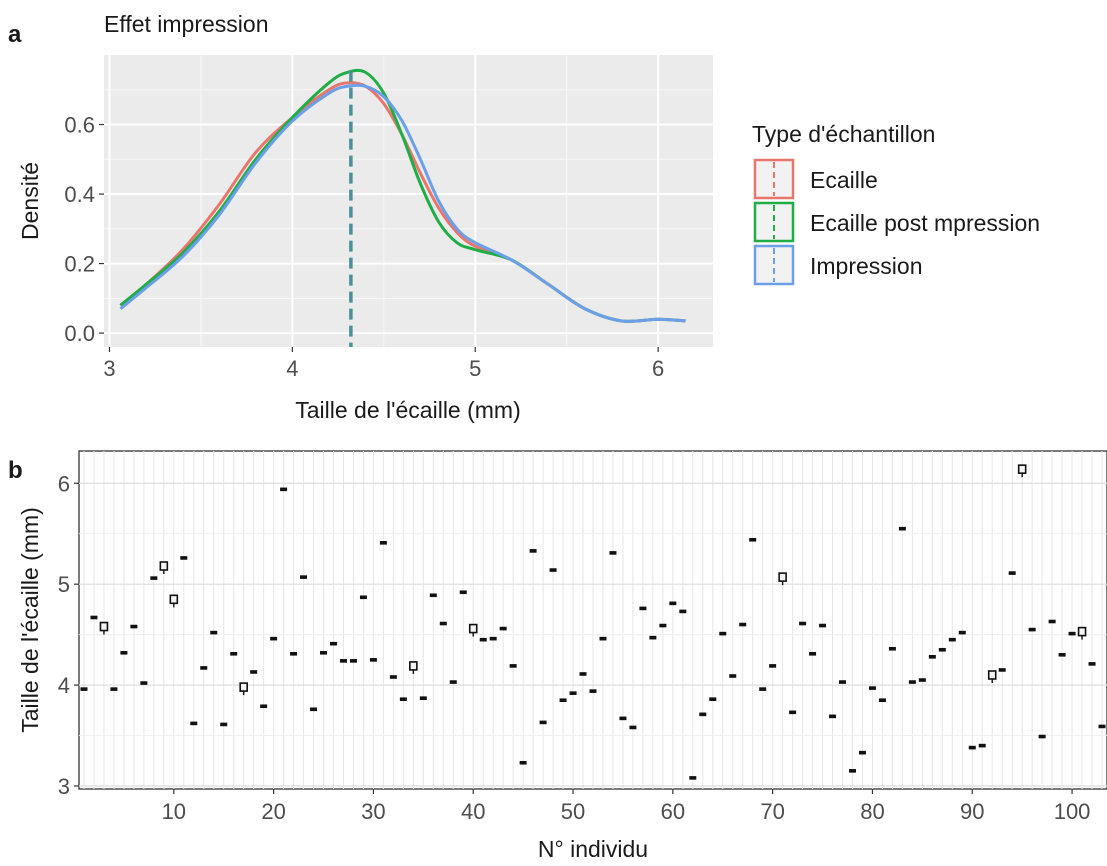 The image size is (1107, 866). What do you see at coordinates (30, 620) in the screenshot?
I see `panel-b-y-axis-label: Taille de l'écaille (mm)` at bounding box center [30, 620].